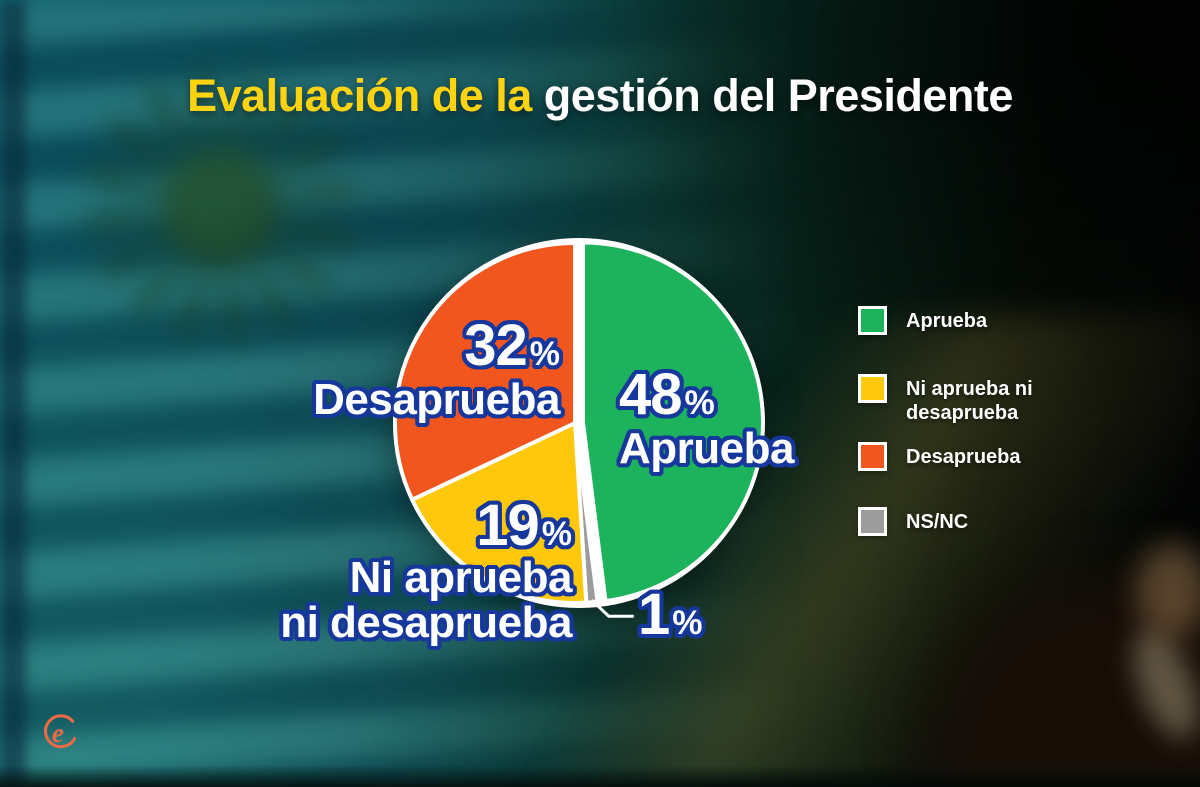 The width and height of the screenshot is (1200, 787). What do you see at coordinates (699, 403) in the screenshot?
I see `aprueba-percent-sign: %` at bounding box center [699, 403].